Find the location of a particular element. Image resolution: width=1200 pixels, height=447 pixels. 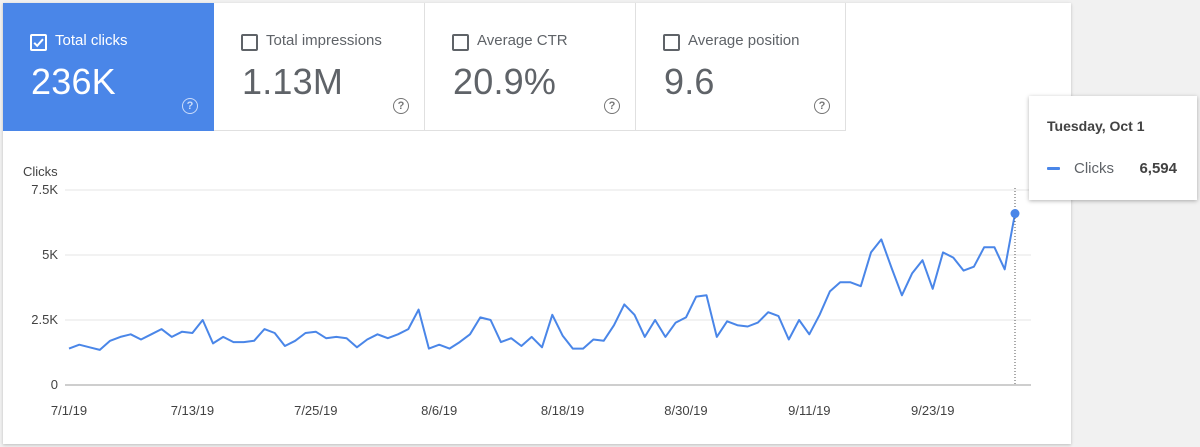

tooltip-date: Tuesday, Oct 1 is located at coordinates (1096, 126).